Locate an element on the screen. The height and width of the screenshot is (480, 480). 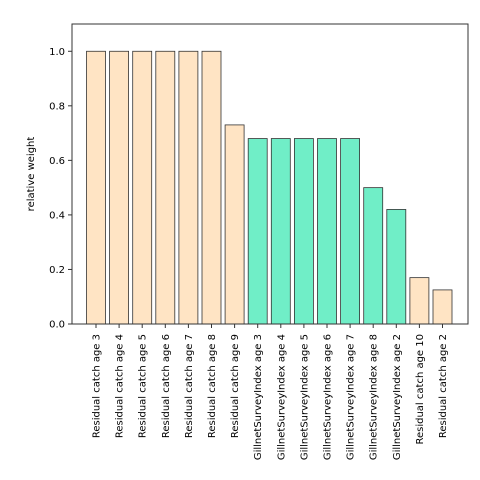
x-tick-label-16: Residual catch age 2 is located at coordinates (443, 386).